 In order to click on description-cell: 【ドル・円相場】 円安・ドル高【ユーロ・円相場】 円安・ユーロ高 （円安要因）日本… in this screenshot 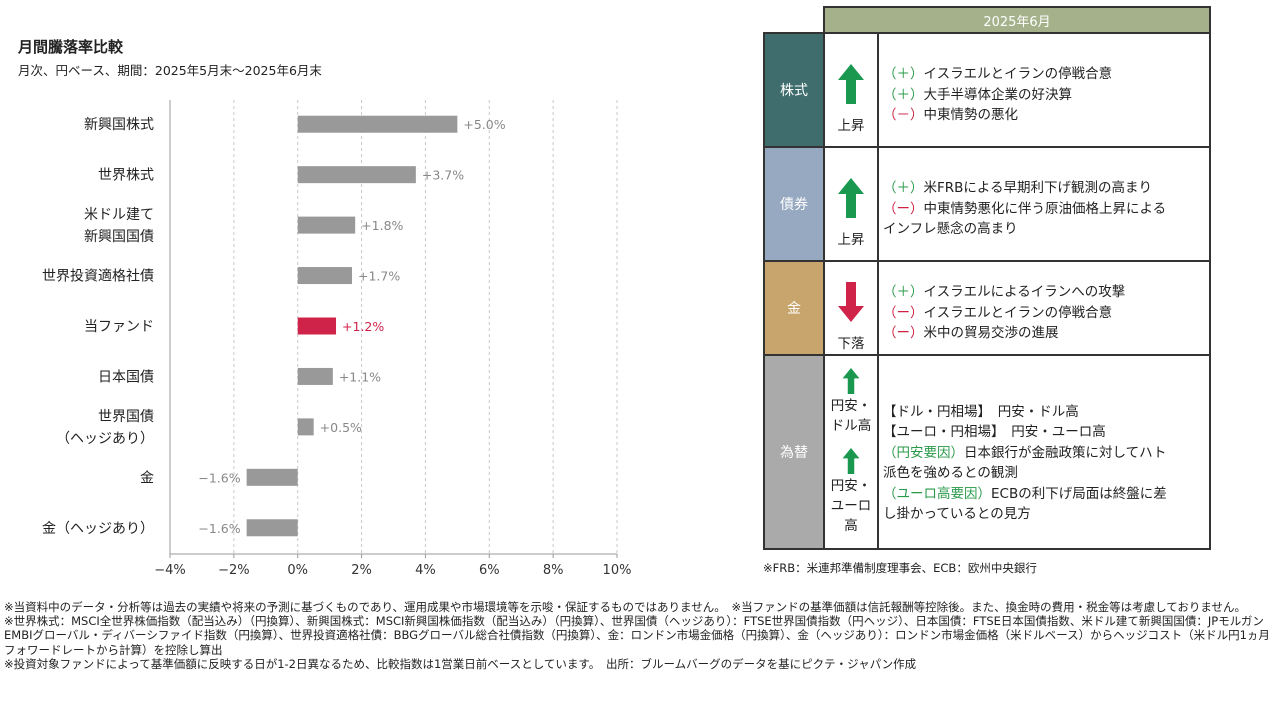, I will do `click(1044, 452)`.